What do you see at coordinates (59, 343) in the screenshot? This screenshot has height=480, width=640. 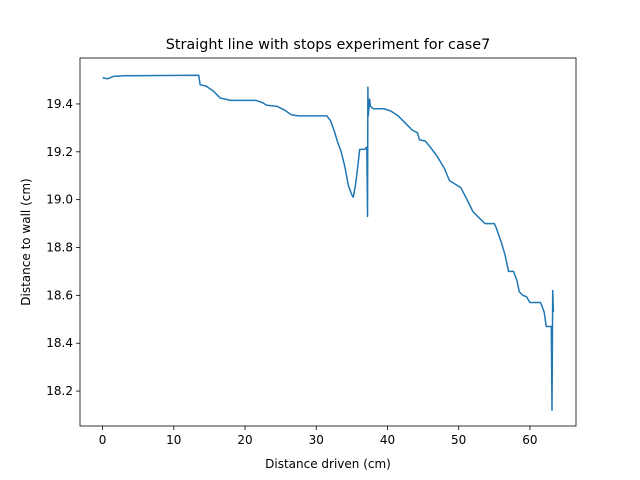 I see `y-tick-label: 18.4` at bounding box center [59, 343].